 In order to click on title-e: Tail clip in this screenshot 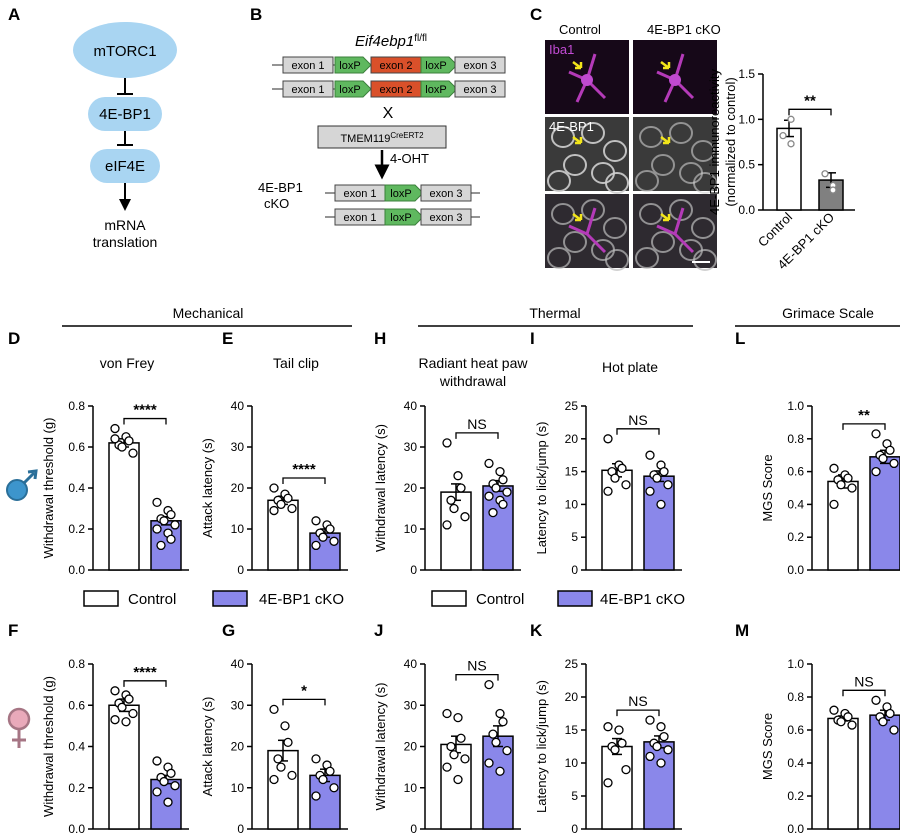, I will do `click(296, 363)`.